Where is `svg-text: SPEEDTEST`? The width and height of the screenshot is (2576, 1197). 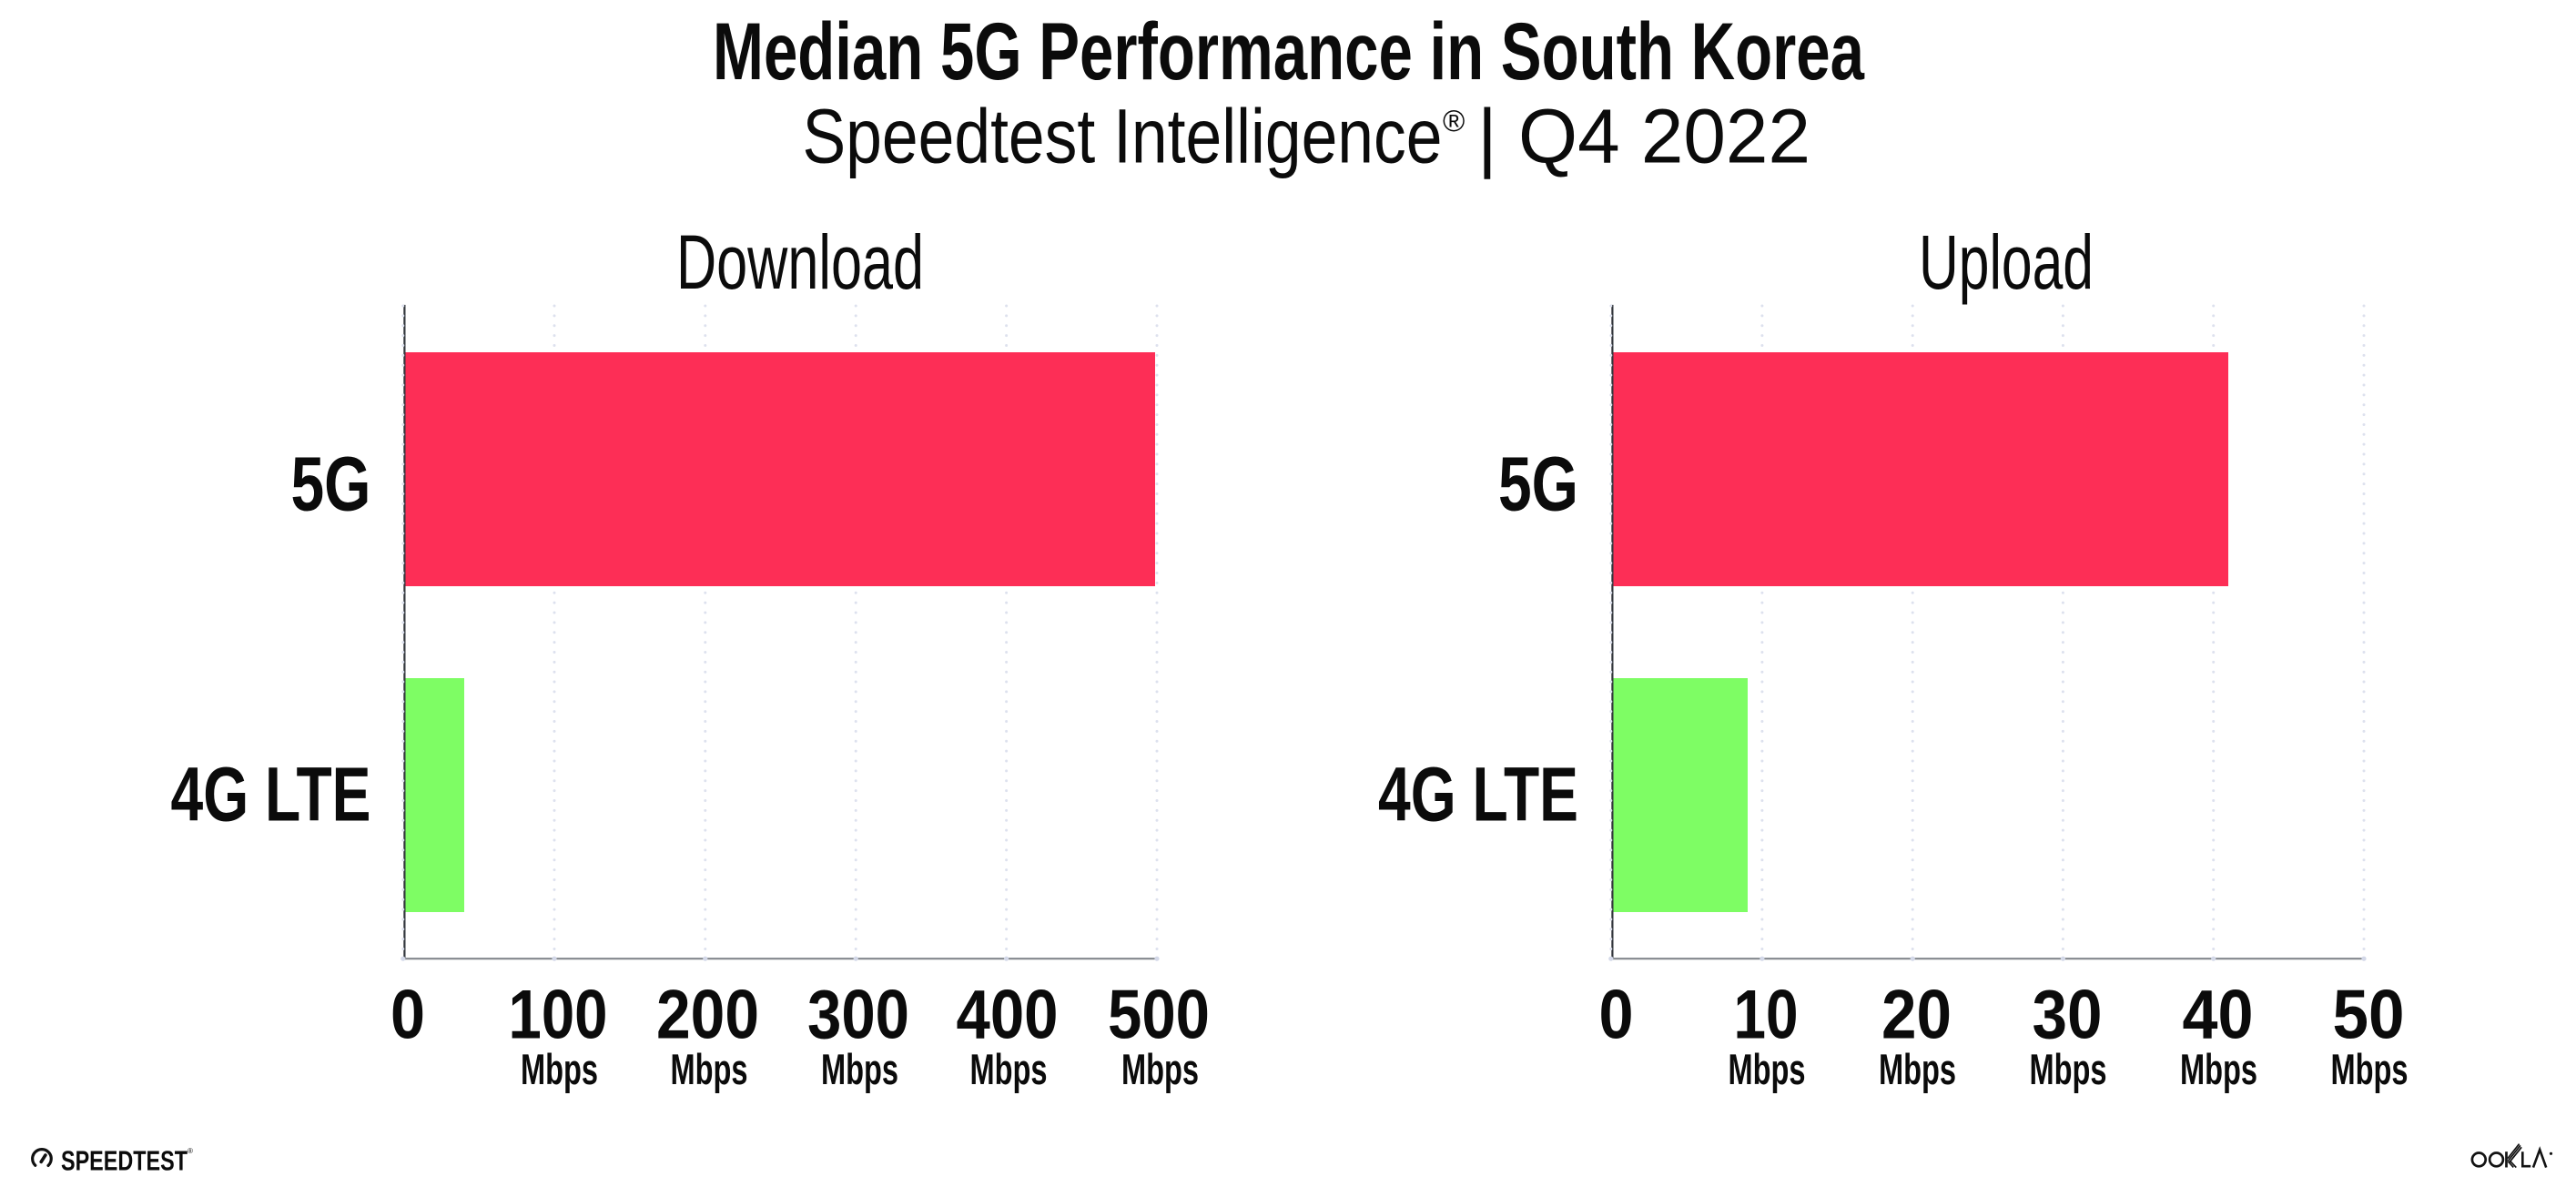 svg-text: SPEEDTEST is located at coordinates (124, 1162).